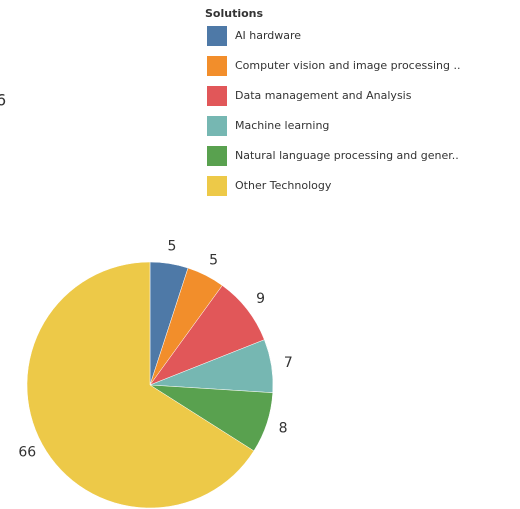 The width and height of the screenshot is (520, 509). Describe the element at coordinates (268, 35) in the screenshot. I see `legend-label: AI hardware` at that location.